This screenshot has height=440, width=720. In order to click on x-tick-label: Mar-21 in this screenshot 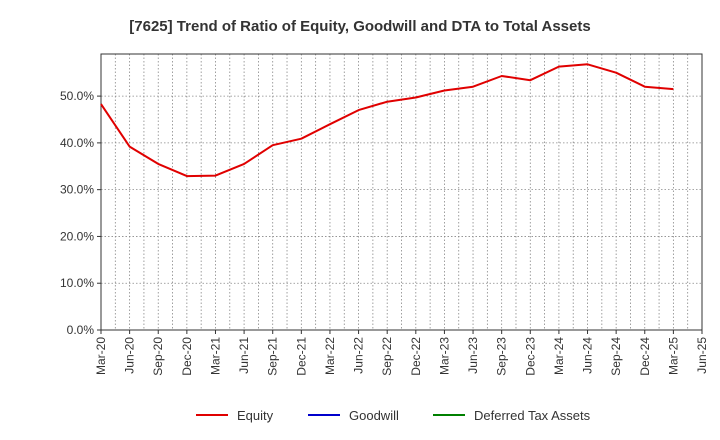, I will do `click(215, 356)`.